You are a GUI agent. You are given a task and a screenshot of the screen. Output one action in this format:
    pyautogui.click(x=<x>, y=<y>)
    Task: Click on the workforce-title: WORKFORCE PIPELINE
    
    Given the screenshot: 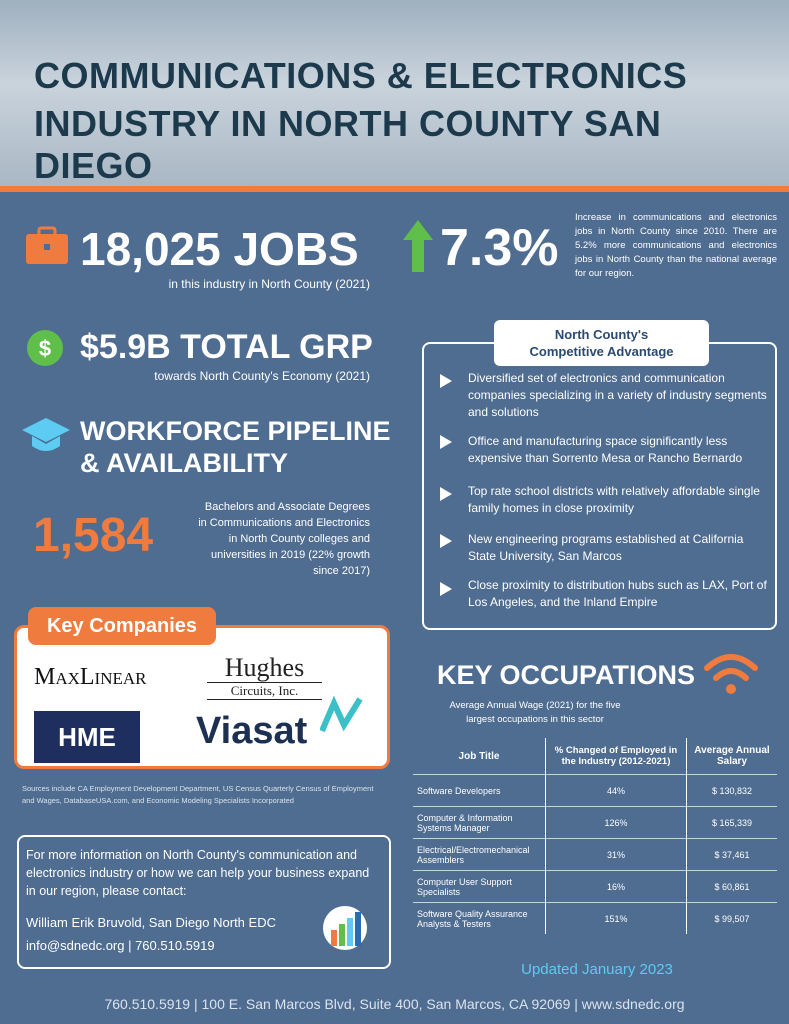 What is the action you would take?
    pyautogui.click(x=235, y=431)
    